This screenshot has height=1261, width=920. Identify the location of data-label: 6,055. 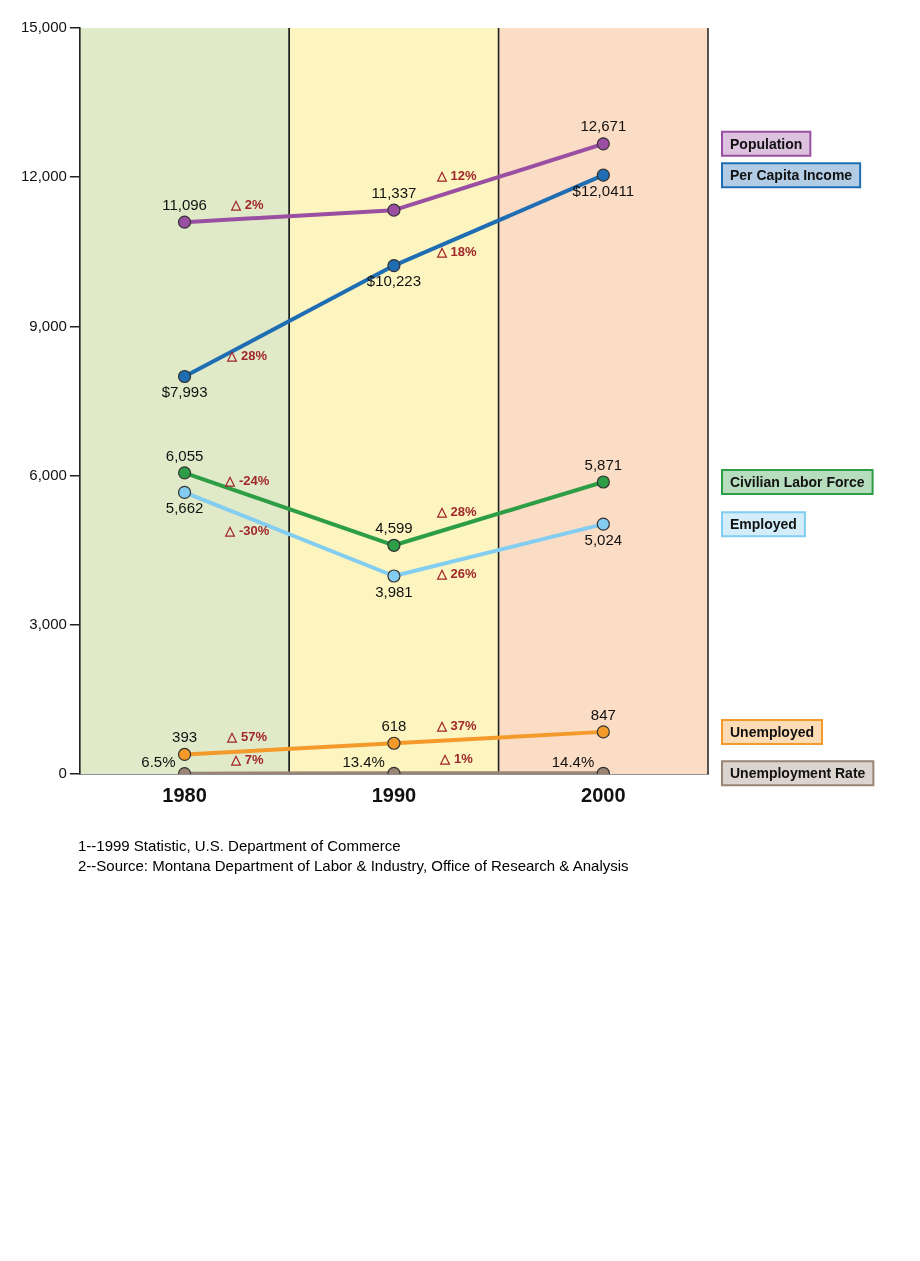
(184, 455).